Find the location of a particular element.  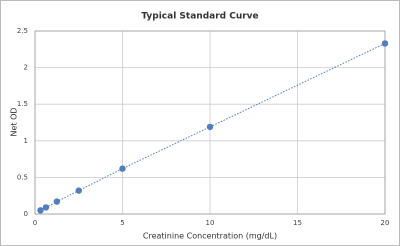

y-tick-label: 2 is located at coordinates (26, 68).